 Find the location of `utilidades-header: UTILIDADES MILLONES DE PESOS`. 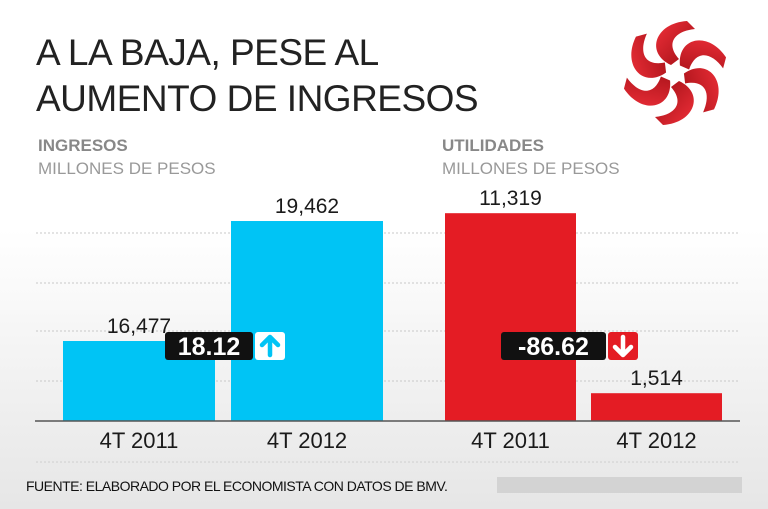

utilidades-header: UTILIDADES MILLONES DE PESOS is located at coordinates (531, 157).